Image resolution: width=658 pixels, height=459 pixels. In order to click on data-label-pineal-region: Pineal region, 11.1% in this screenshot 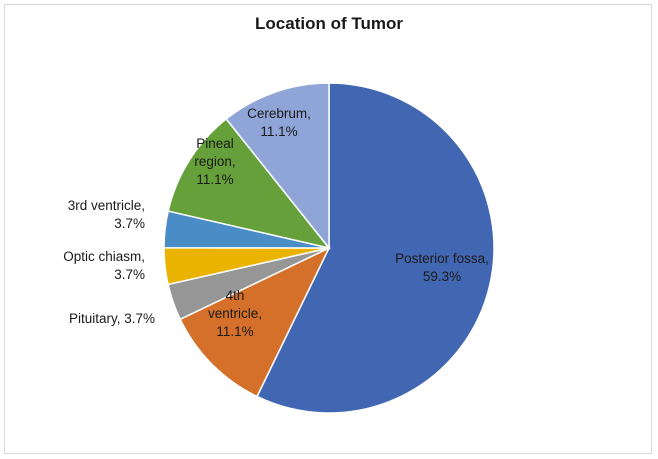, I will do `click(214, 161)`.